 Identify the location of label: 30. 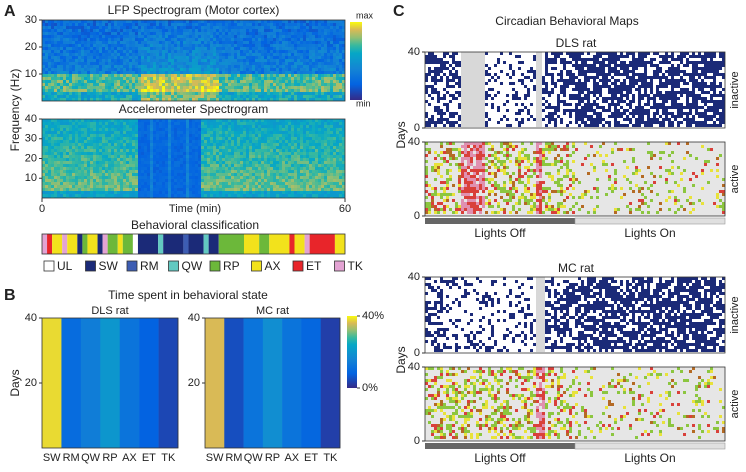
(31, 20).